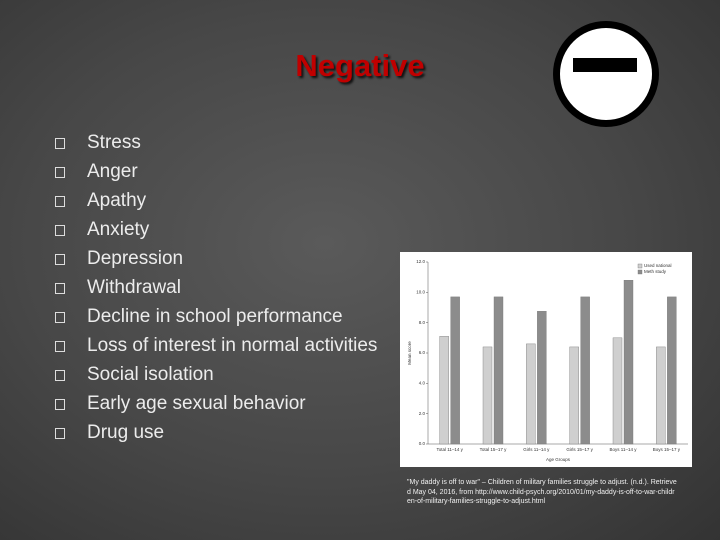 The height and width of the screenshot is (540, 720). I want to click on bullet-item: Apathy, so click(213, 200).